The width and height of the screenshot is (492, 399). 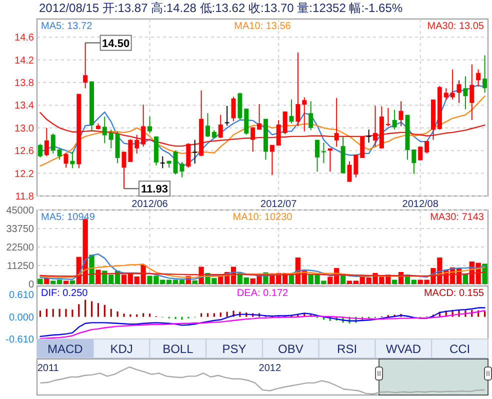 I want to click on y-tick-label: -0.610, so click(x=20, y=340).